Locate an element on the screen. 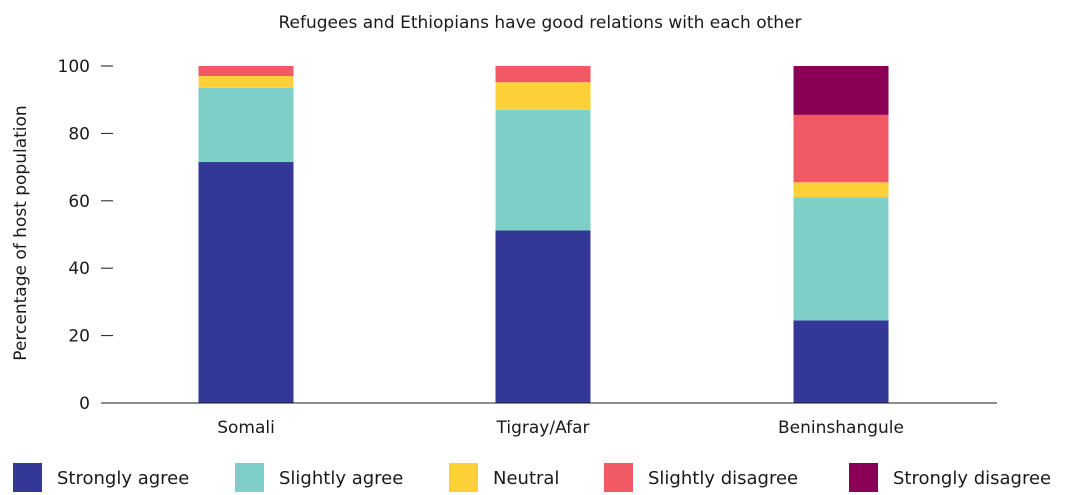 This screenshot has height=495, width=1075. y-tick-label: 0 is located at coordinates (84, 404).